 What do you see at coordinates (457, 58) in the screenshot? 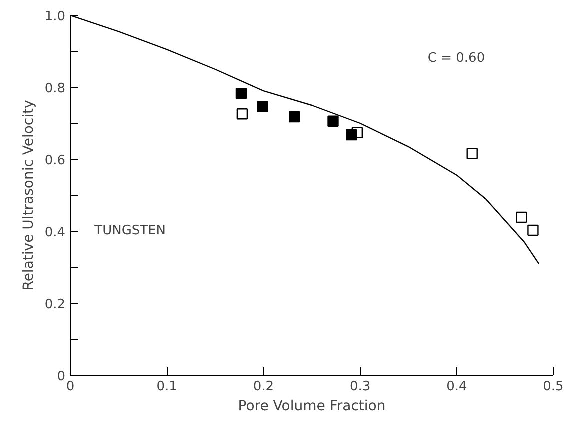
I see `annotation: C = 0.60` at bounding box center [457, 58].